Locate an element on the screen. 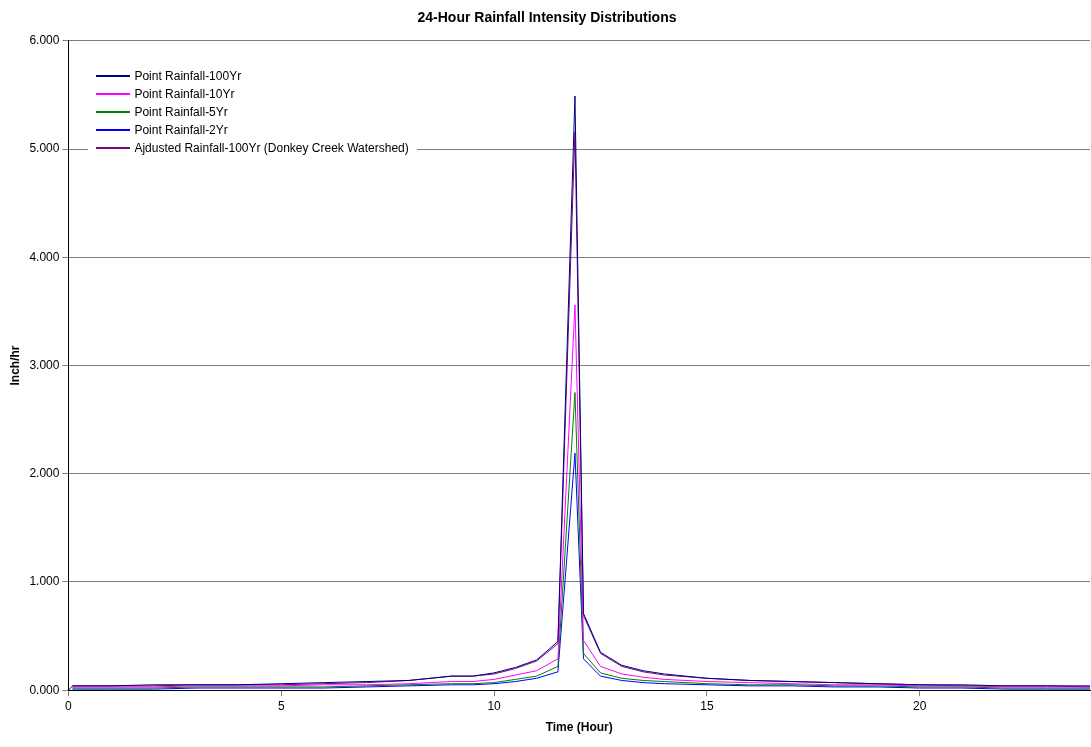 This screenshot has width=1091, height=747. y-tick-label: 0.000 is located at coordinates (44, 689).